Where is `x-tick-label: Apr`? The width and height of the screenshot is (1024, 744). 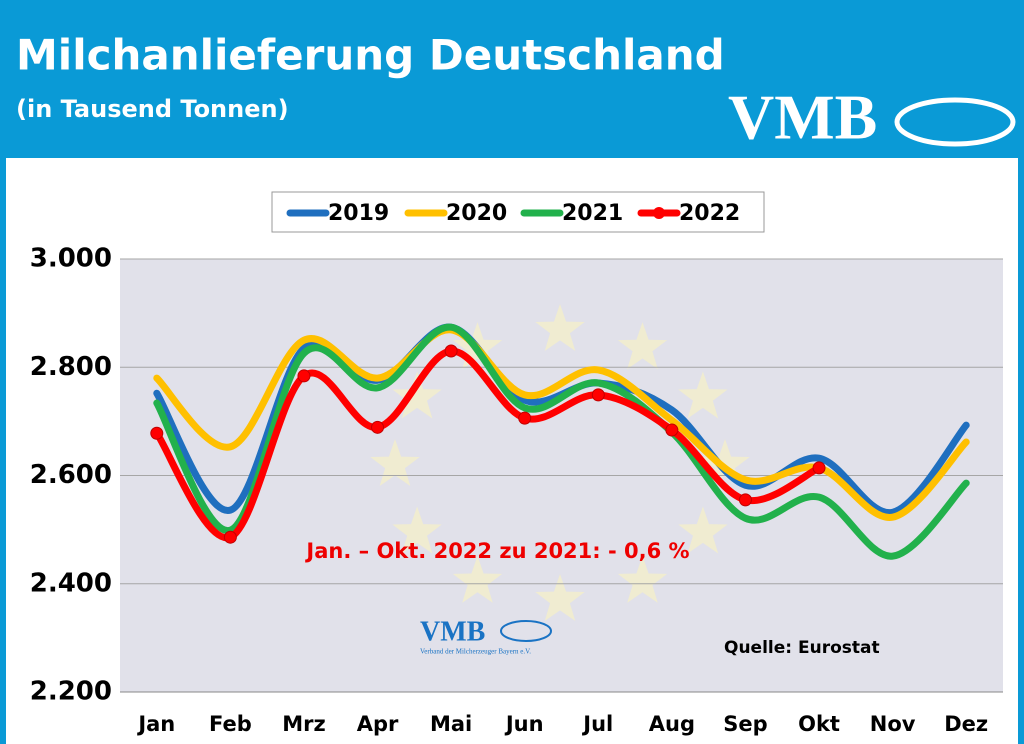
x-tick-label: Apr is located at coordinates (378, 724).